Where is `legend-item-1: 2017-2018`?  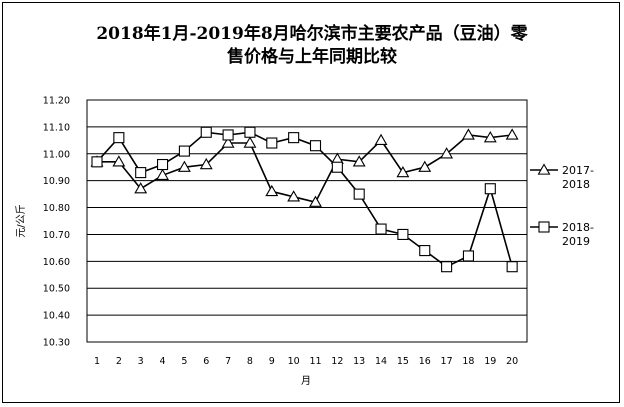
legend-item-1: 2017-2018 is located at coordinates (562, 177).